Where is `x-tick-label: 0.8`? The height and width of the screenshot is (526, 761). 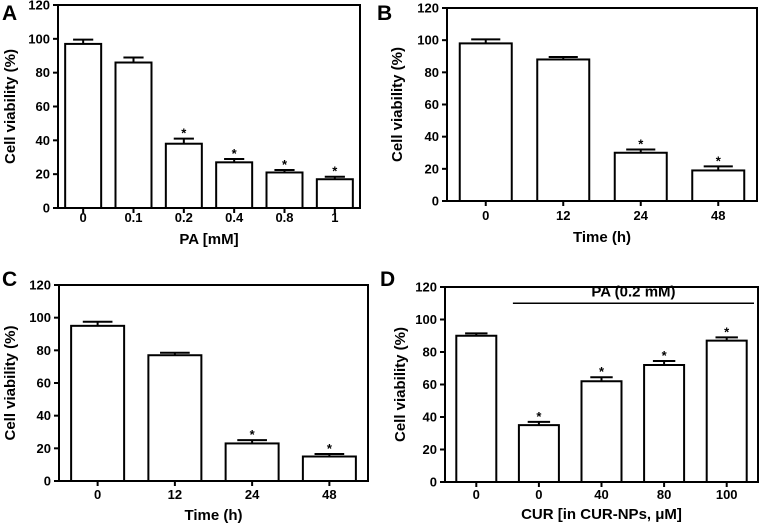
x-tick-label: 0.8 is located at coordinates (284, 217).